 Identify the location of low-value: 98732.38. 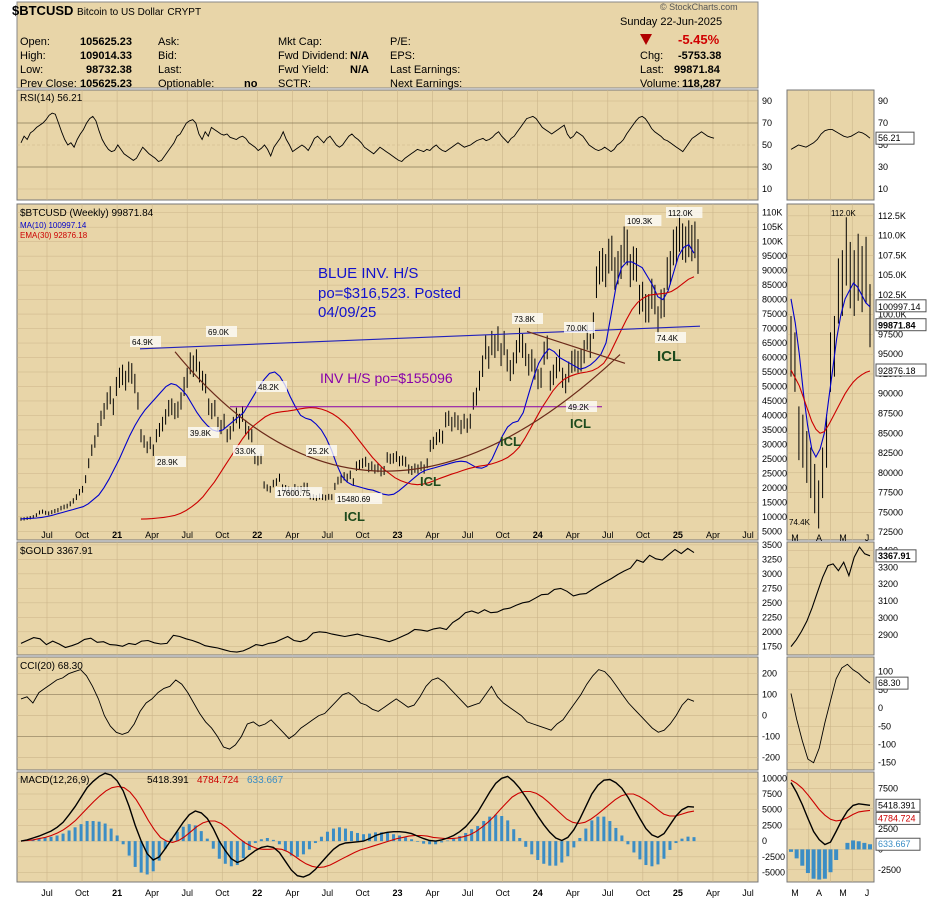
(109, 70).